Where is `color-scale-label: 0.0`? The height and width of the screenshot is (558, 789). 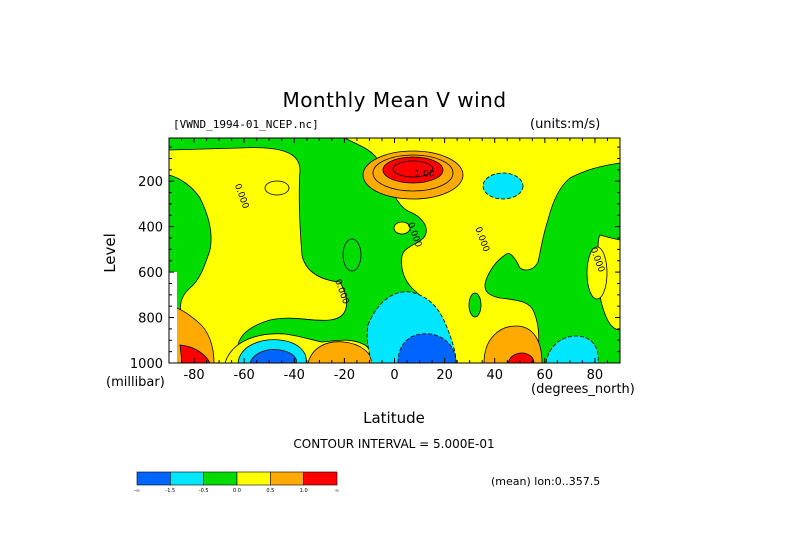 color-scale-label: 0.0 is located at coordinates (237, 491).